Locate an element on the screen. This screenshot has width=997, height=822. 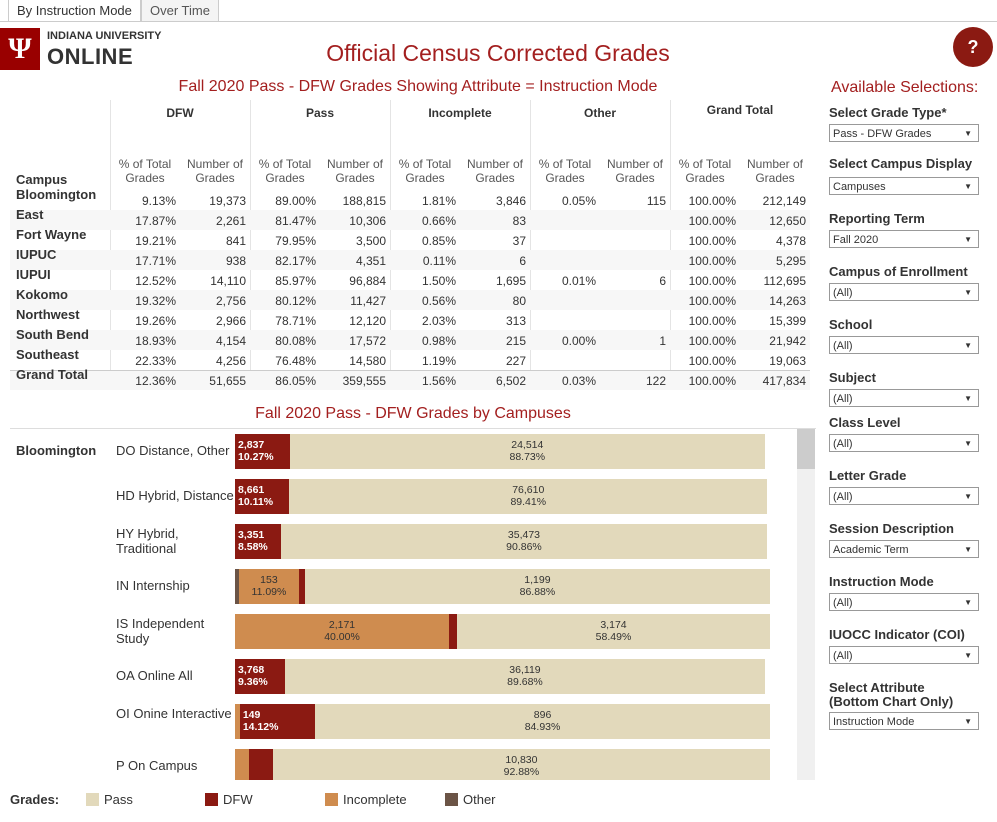
table-cell: 3,500 is located at coordinates (370, 241).